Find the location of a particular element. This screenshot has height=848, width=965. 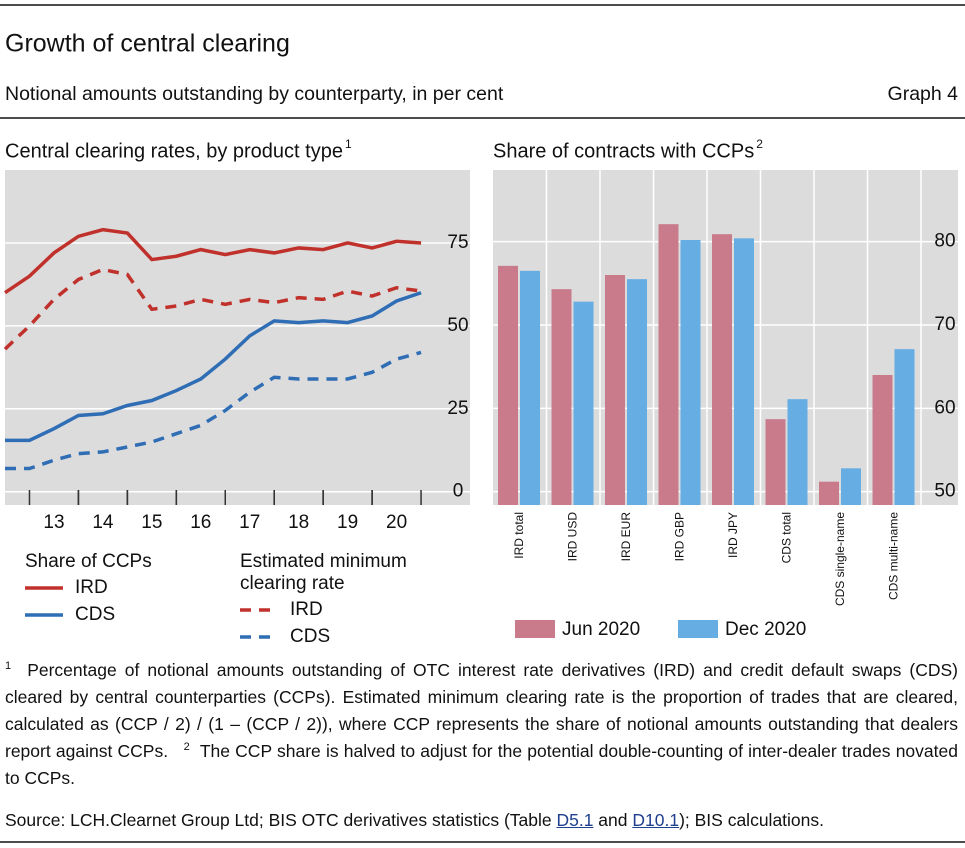

y-tick-label: 75 is located at coordinates (457, 242).